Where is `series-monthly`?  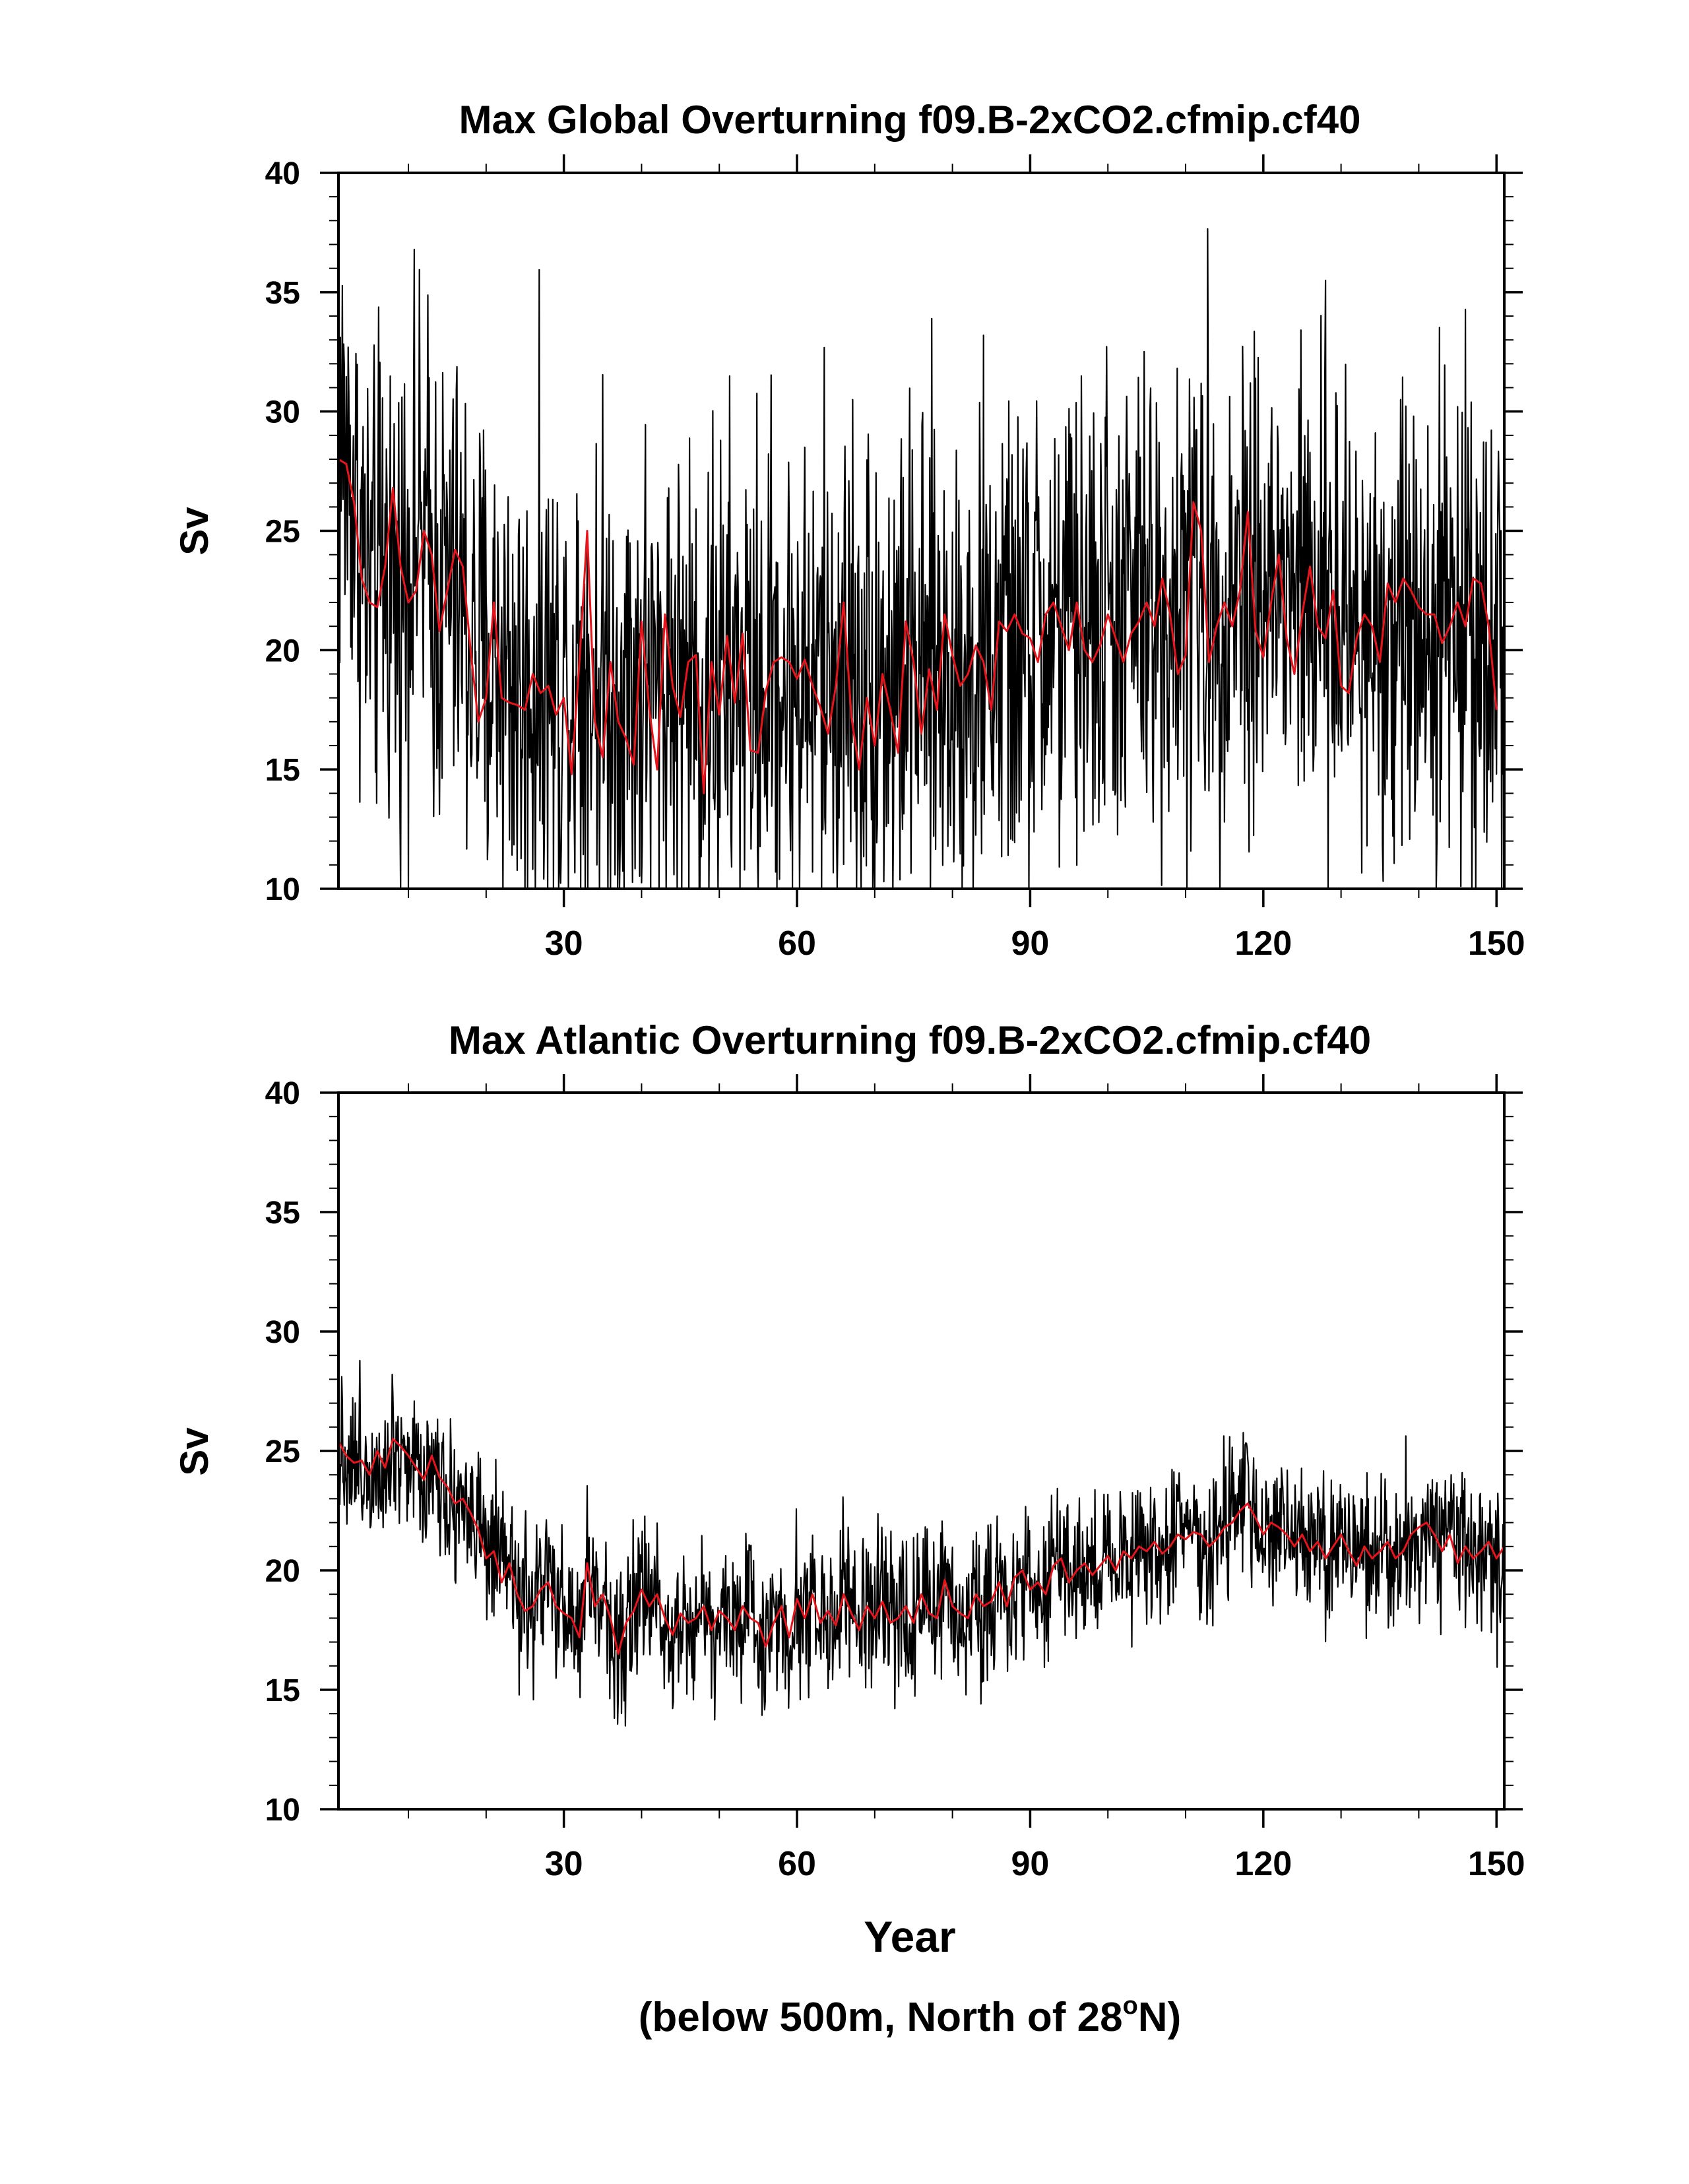 series-monthly is located at coordinates (922, 1543).